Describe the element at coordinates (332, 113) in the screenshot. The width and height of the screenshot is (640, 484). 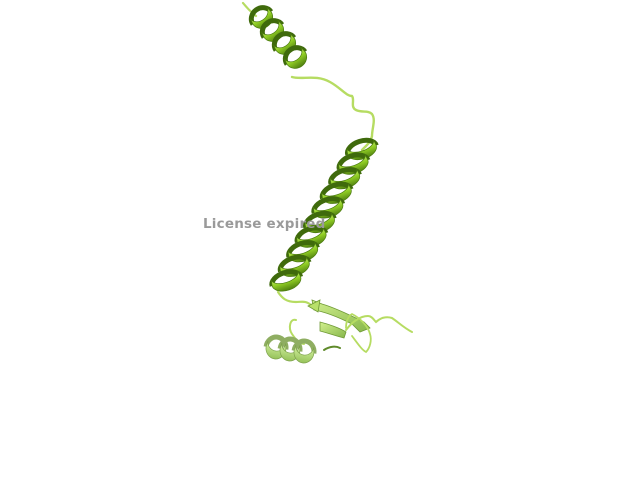
I see `loop-top-to-middle` at that location.